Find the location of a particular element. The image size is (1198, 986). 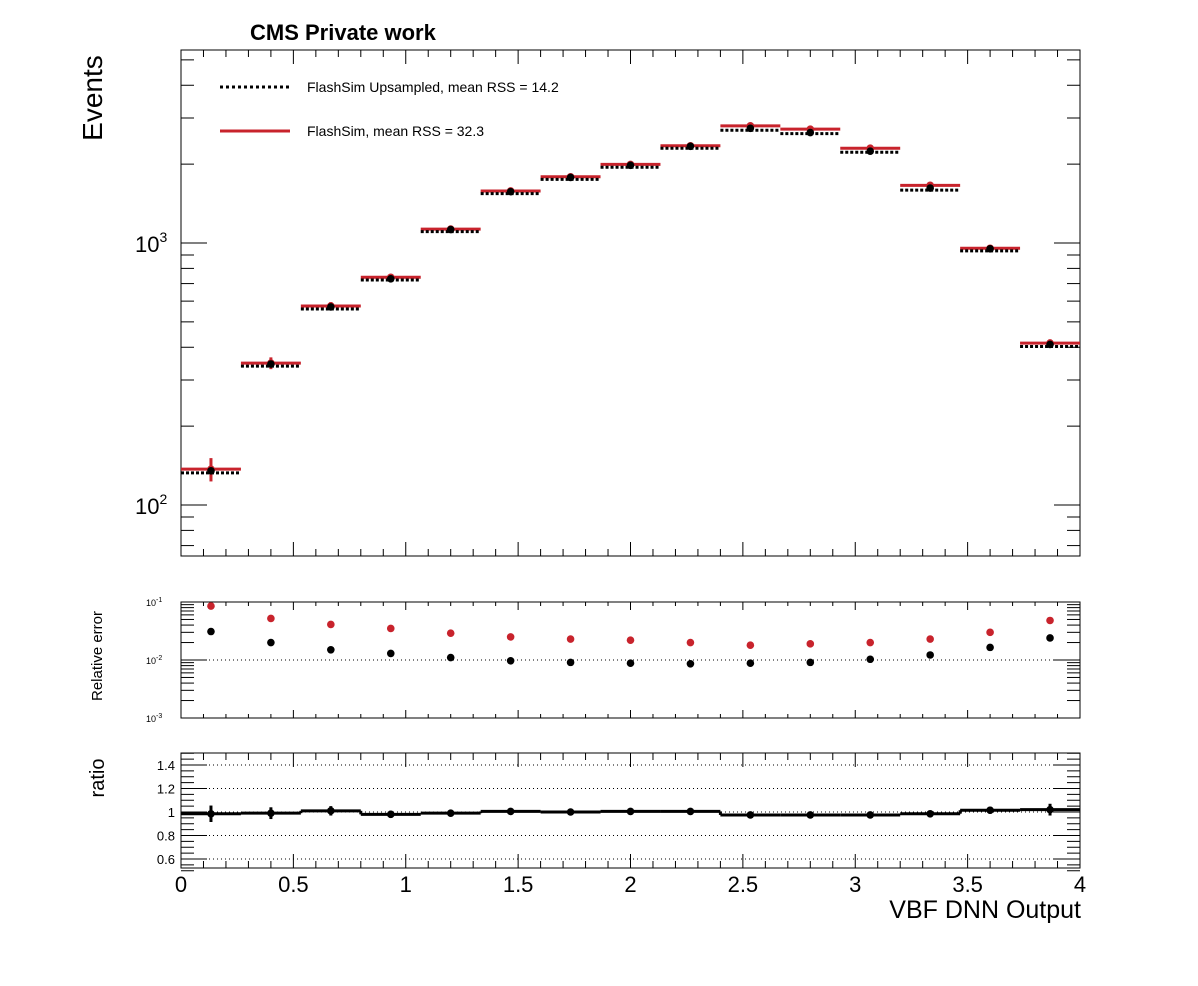

relative-error-panel: 10⁻³ 10⁻² 10⁻¹ Relative error is located at coordinates (585, 660).